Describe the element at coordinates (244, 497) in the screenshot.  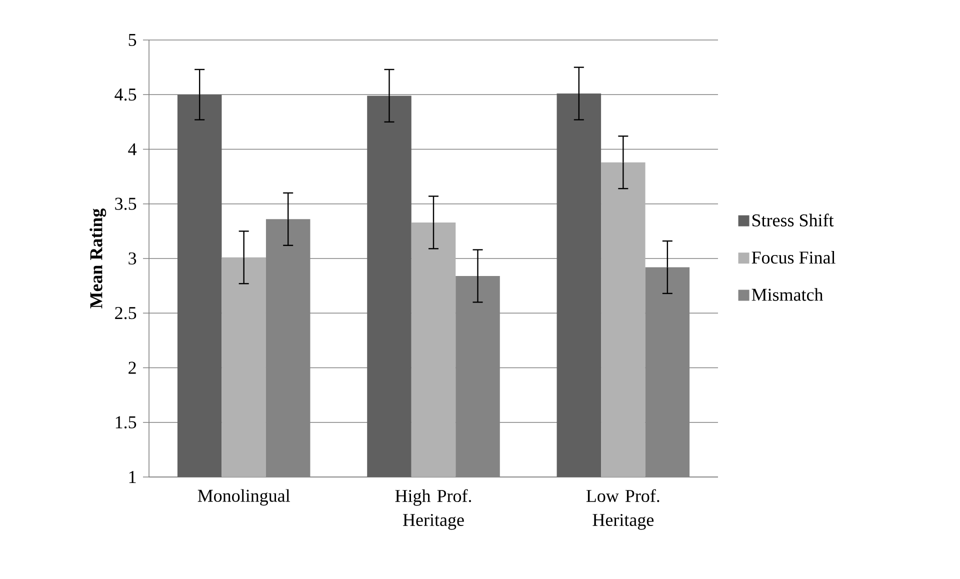
I see `x-tick-label: Monolingual` at that location.